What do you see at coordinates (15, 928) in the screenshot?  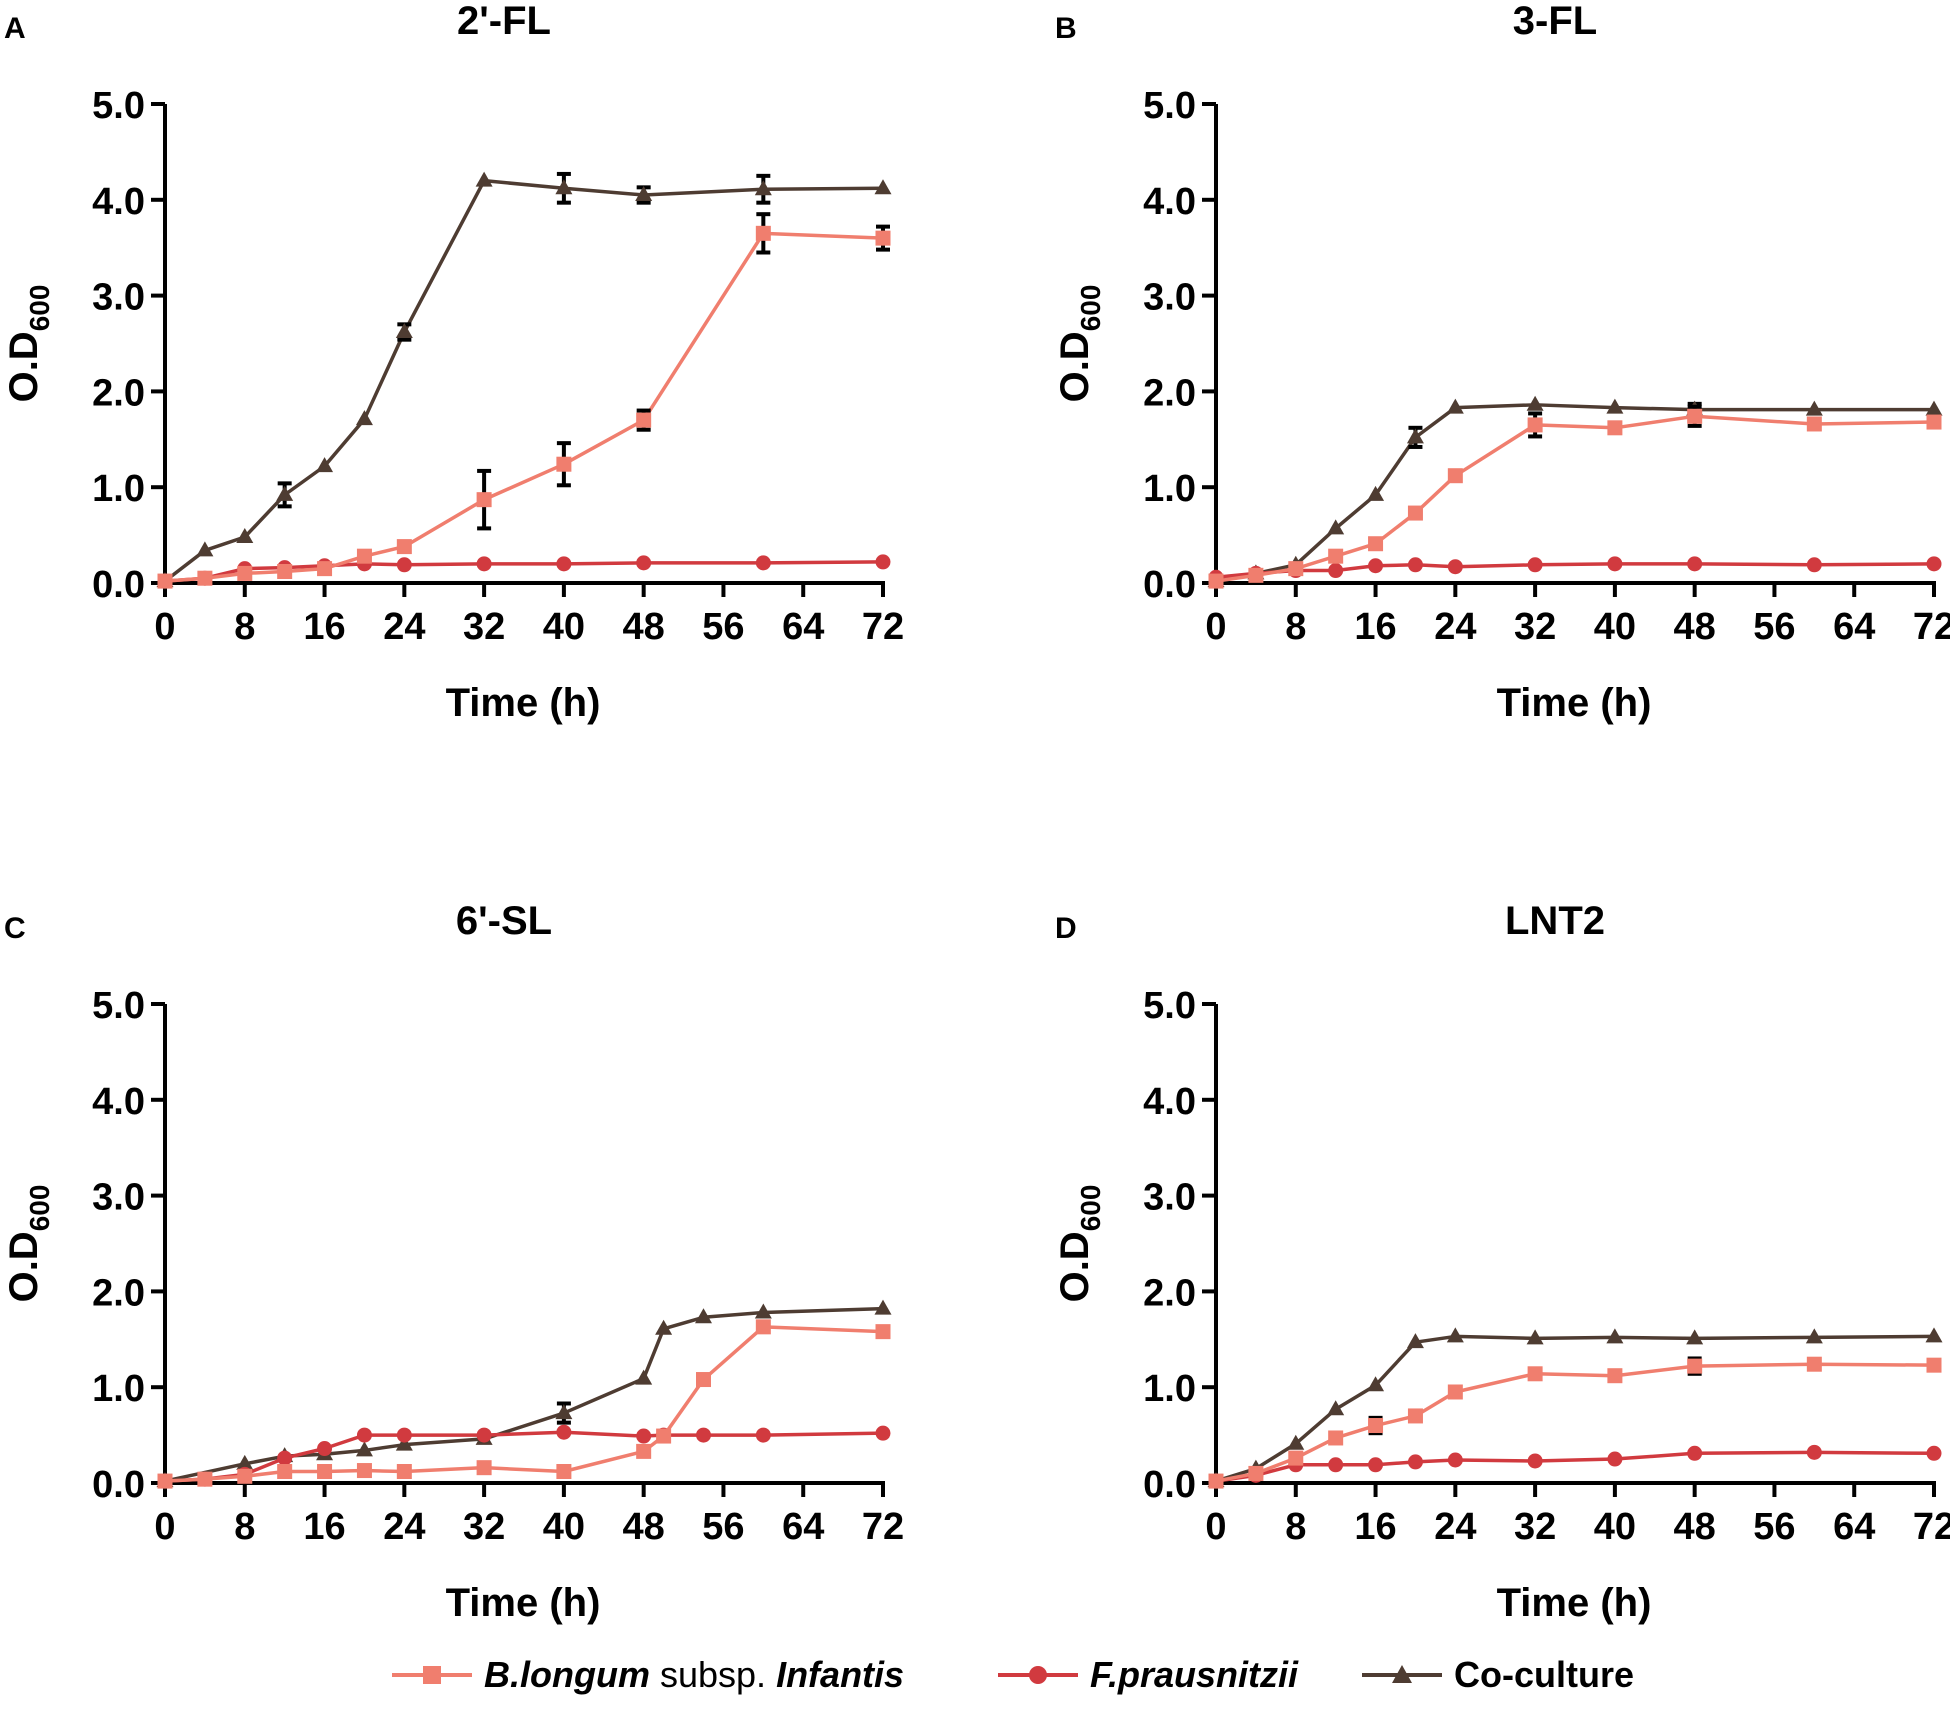 I see `panel-letter: C` at bounding box center [15, 928].